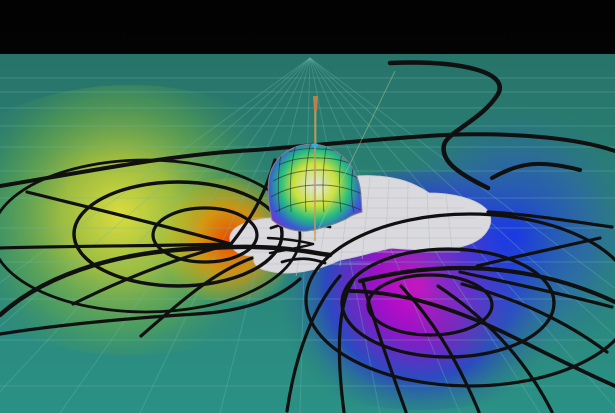  I want to click on marker-icon, so click(315, 103).